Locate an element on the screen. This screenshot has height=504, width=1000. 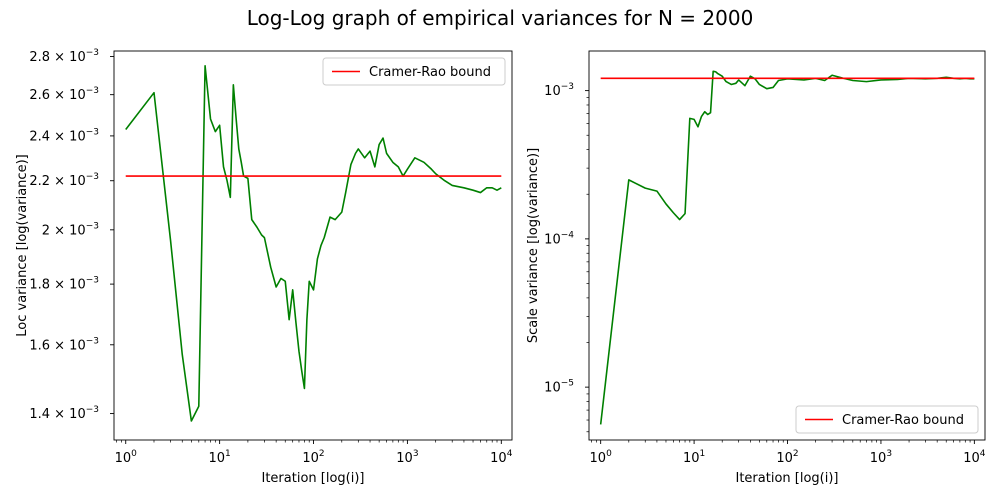
y-tick-label: 2 × 10⁻³ is located at coordinates (70, 229).